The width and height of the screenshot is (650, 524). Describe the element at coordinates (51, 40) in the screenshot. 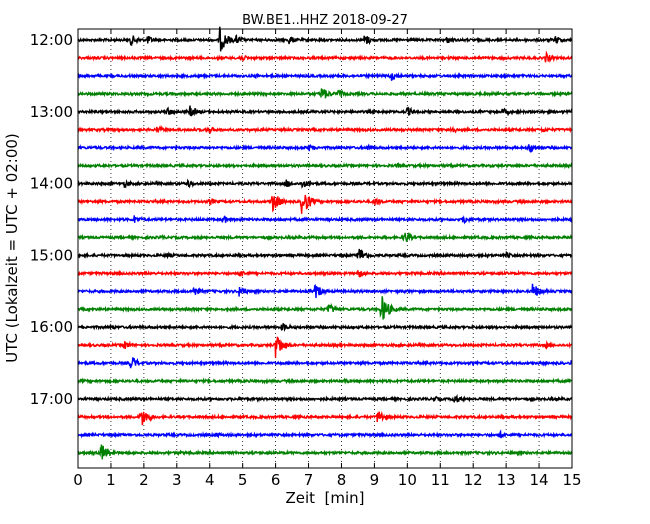

I see `y-tick-label: 12:00` at that location.